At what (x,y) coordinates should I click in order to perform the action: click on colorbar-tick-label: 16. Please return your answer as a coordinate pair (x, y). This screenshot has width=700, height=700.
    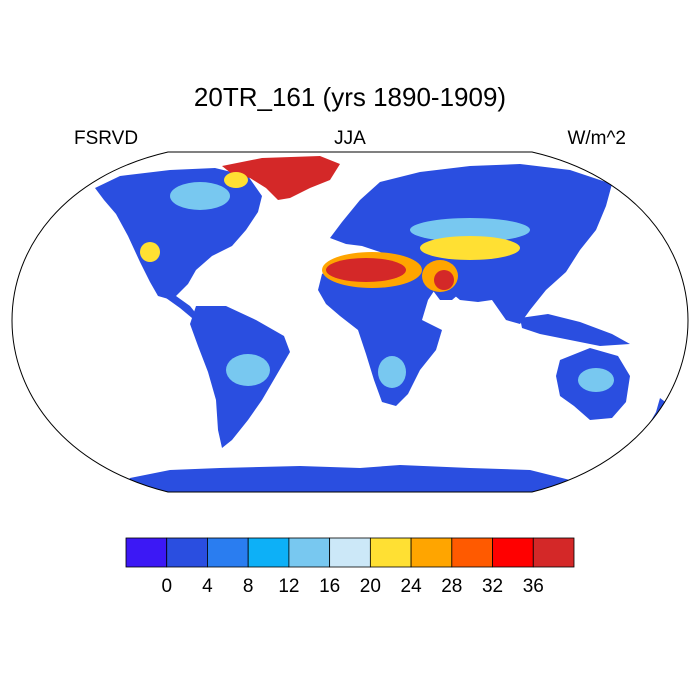
    Looking at the image, I should click on (329, 586).